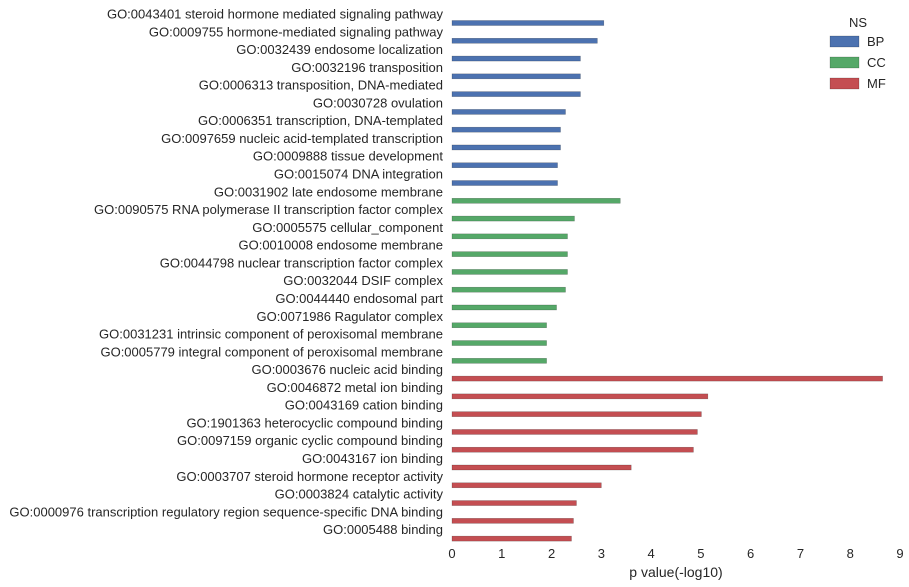  I want to click on x-tick-label: 2, so click(551, 553).